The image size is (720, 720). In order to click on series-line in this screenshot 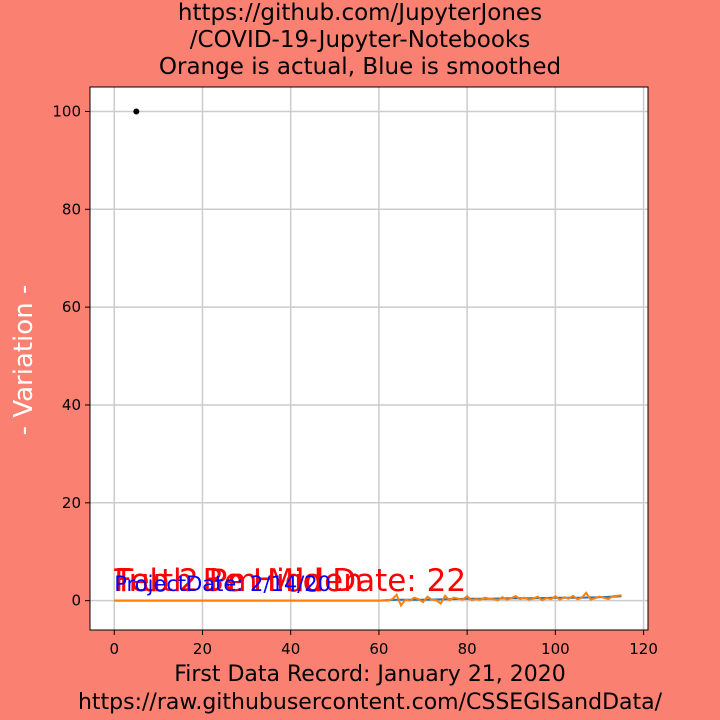, I will do `click(368, 599)`.